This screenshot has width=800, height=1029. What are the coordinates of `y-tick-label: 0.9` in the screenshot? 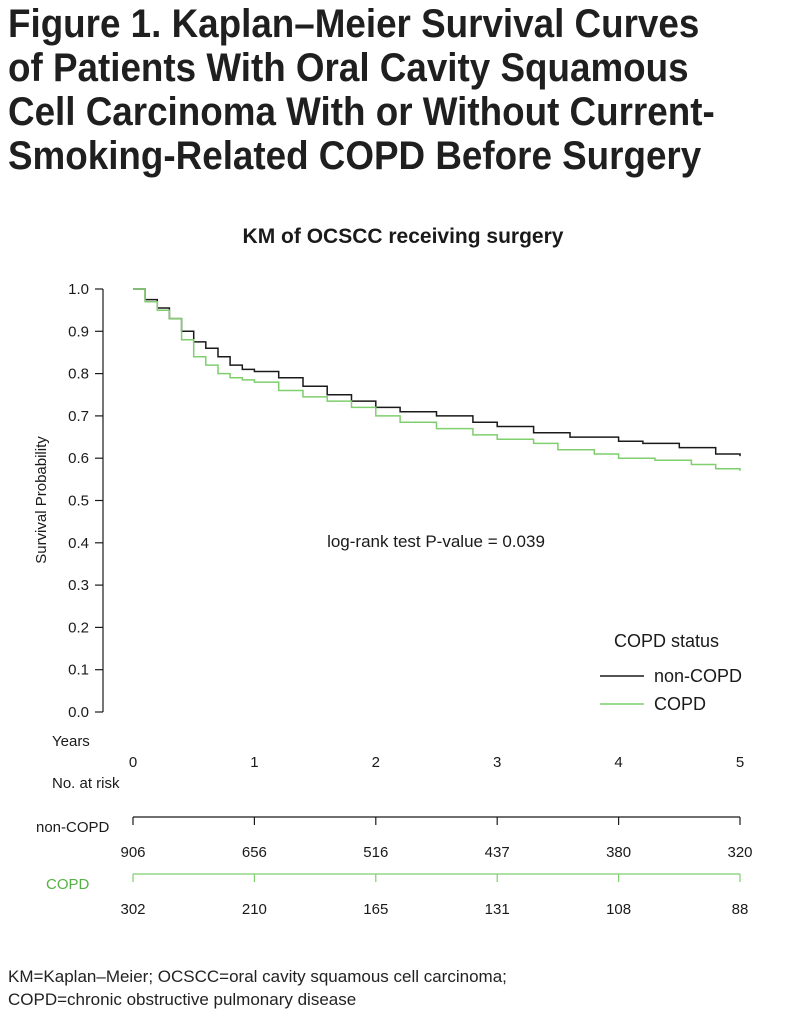 It's located at (78, 331).